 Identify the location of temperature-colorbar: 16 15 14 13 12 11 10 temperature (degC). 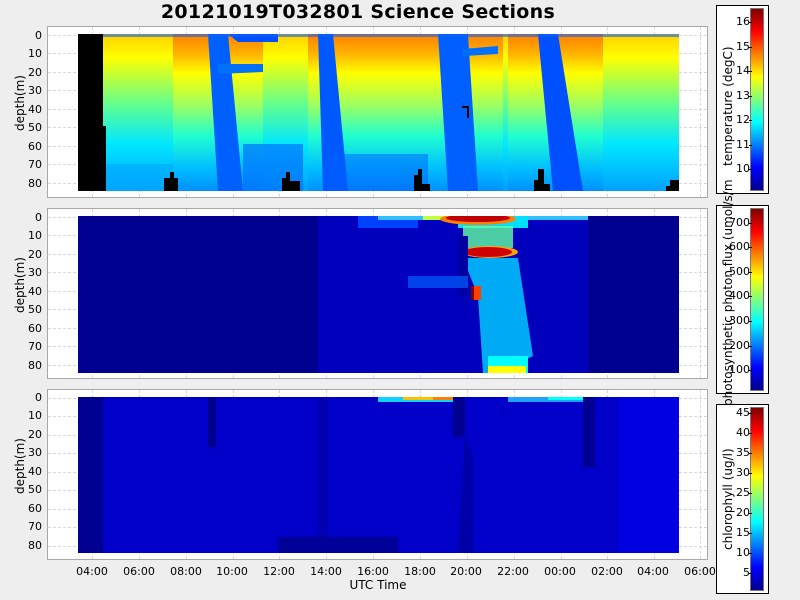
(742, 99).